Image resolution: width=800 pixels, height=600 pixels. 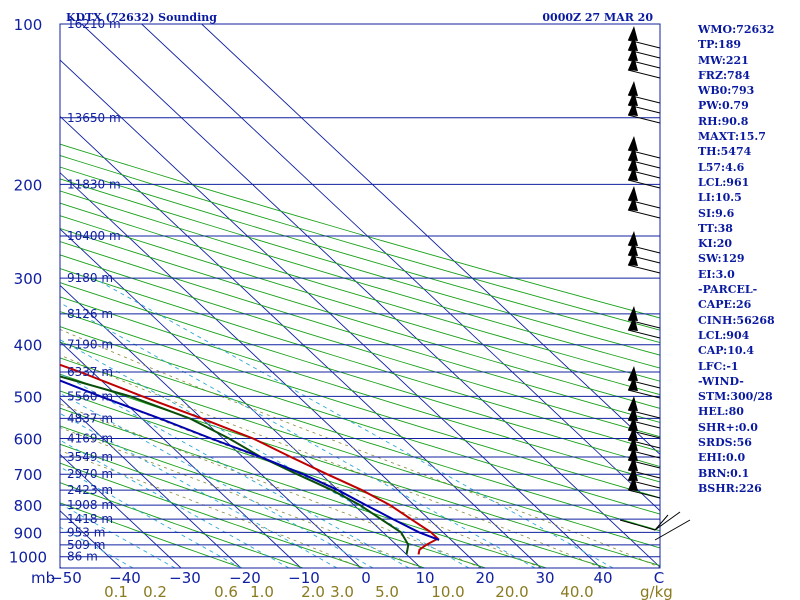 What do you see at coordinates (597, 17) in the screenshot?
I see `time-label: 0000Z 27 MAR 20` at bounding box center [597, 17].